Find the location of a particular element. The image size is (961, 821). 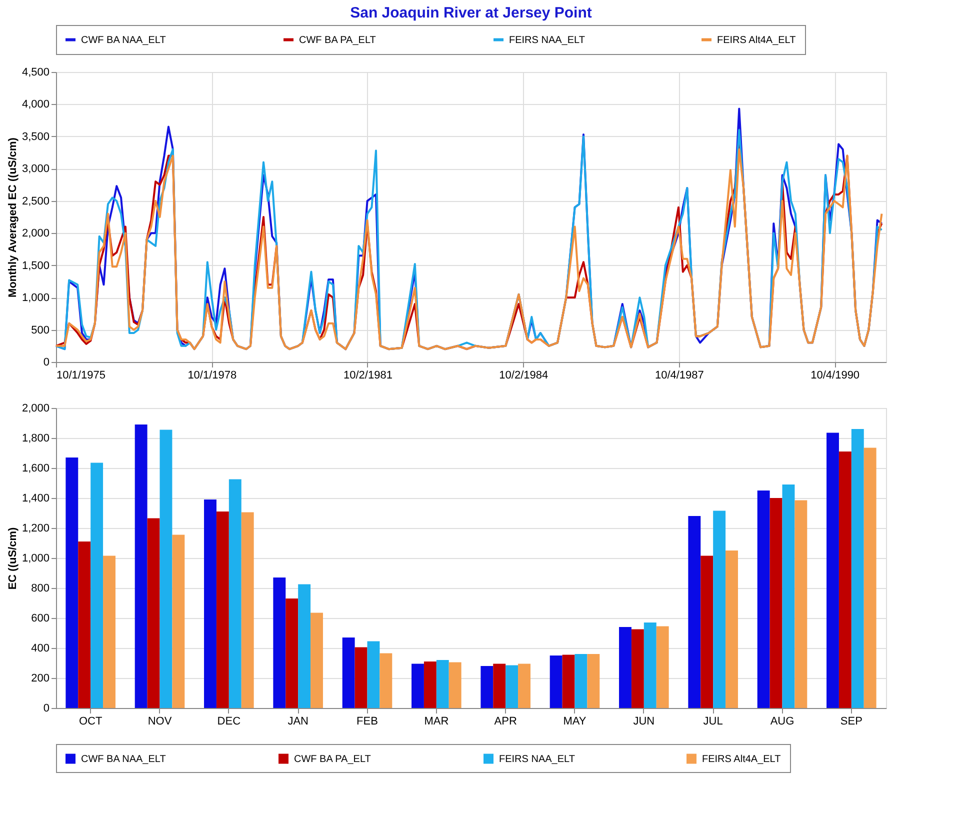

x-tick-label: 10/2/1981 is located at coordinates (367, 376).